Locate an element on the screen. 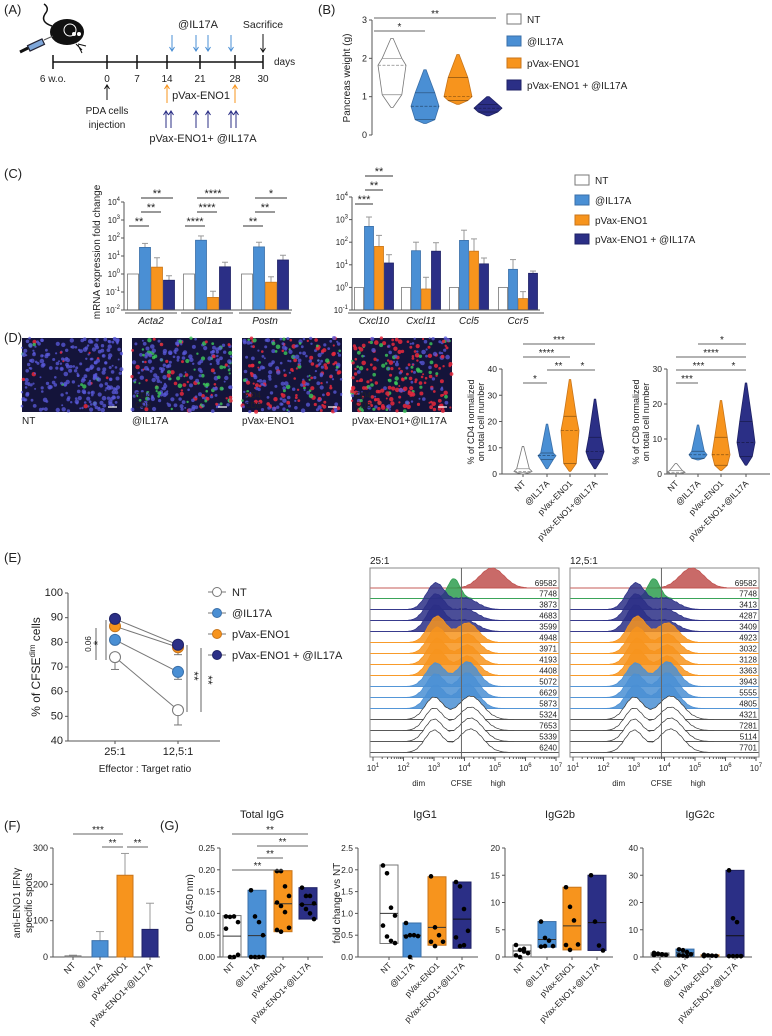 The image size is (772, 1036). y-tick-label: 0.05 is located at coordinates (206, 935).